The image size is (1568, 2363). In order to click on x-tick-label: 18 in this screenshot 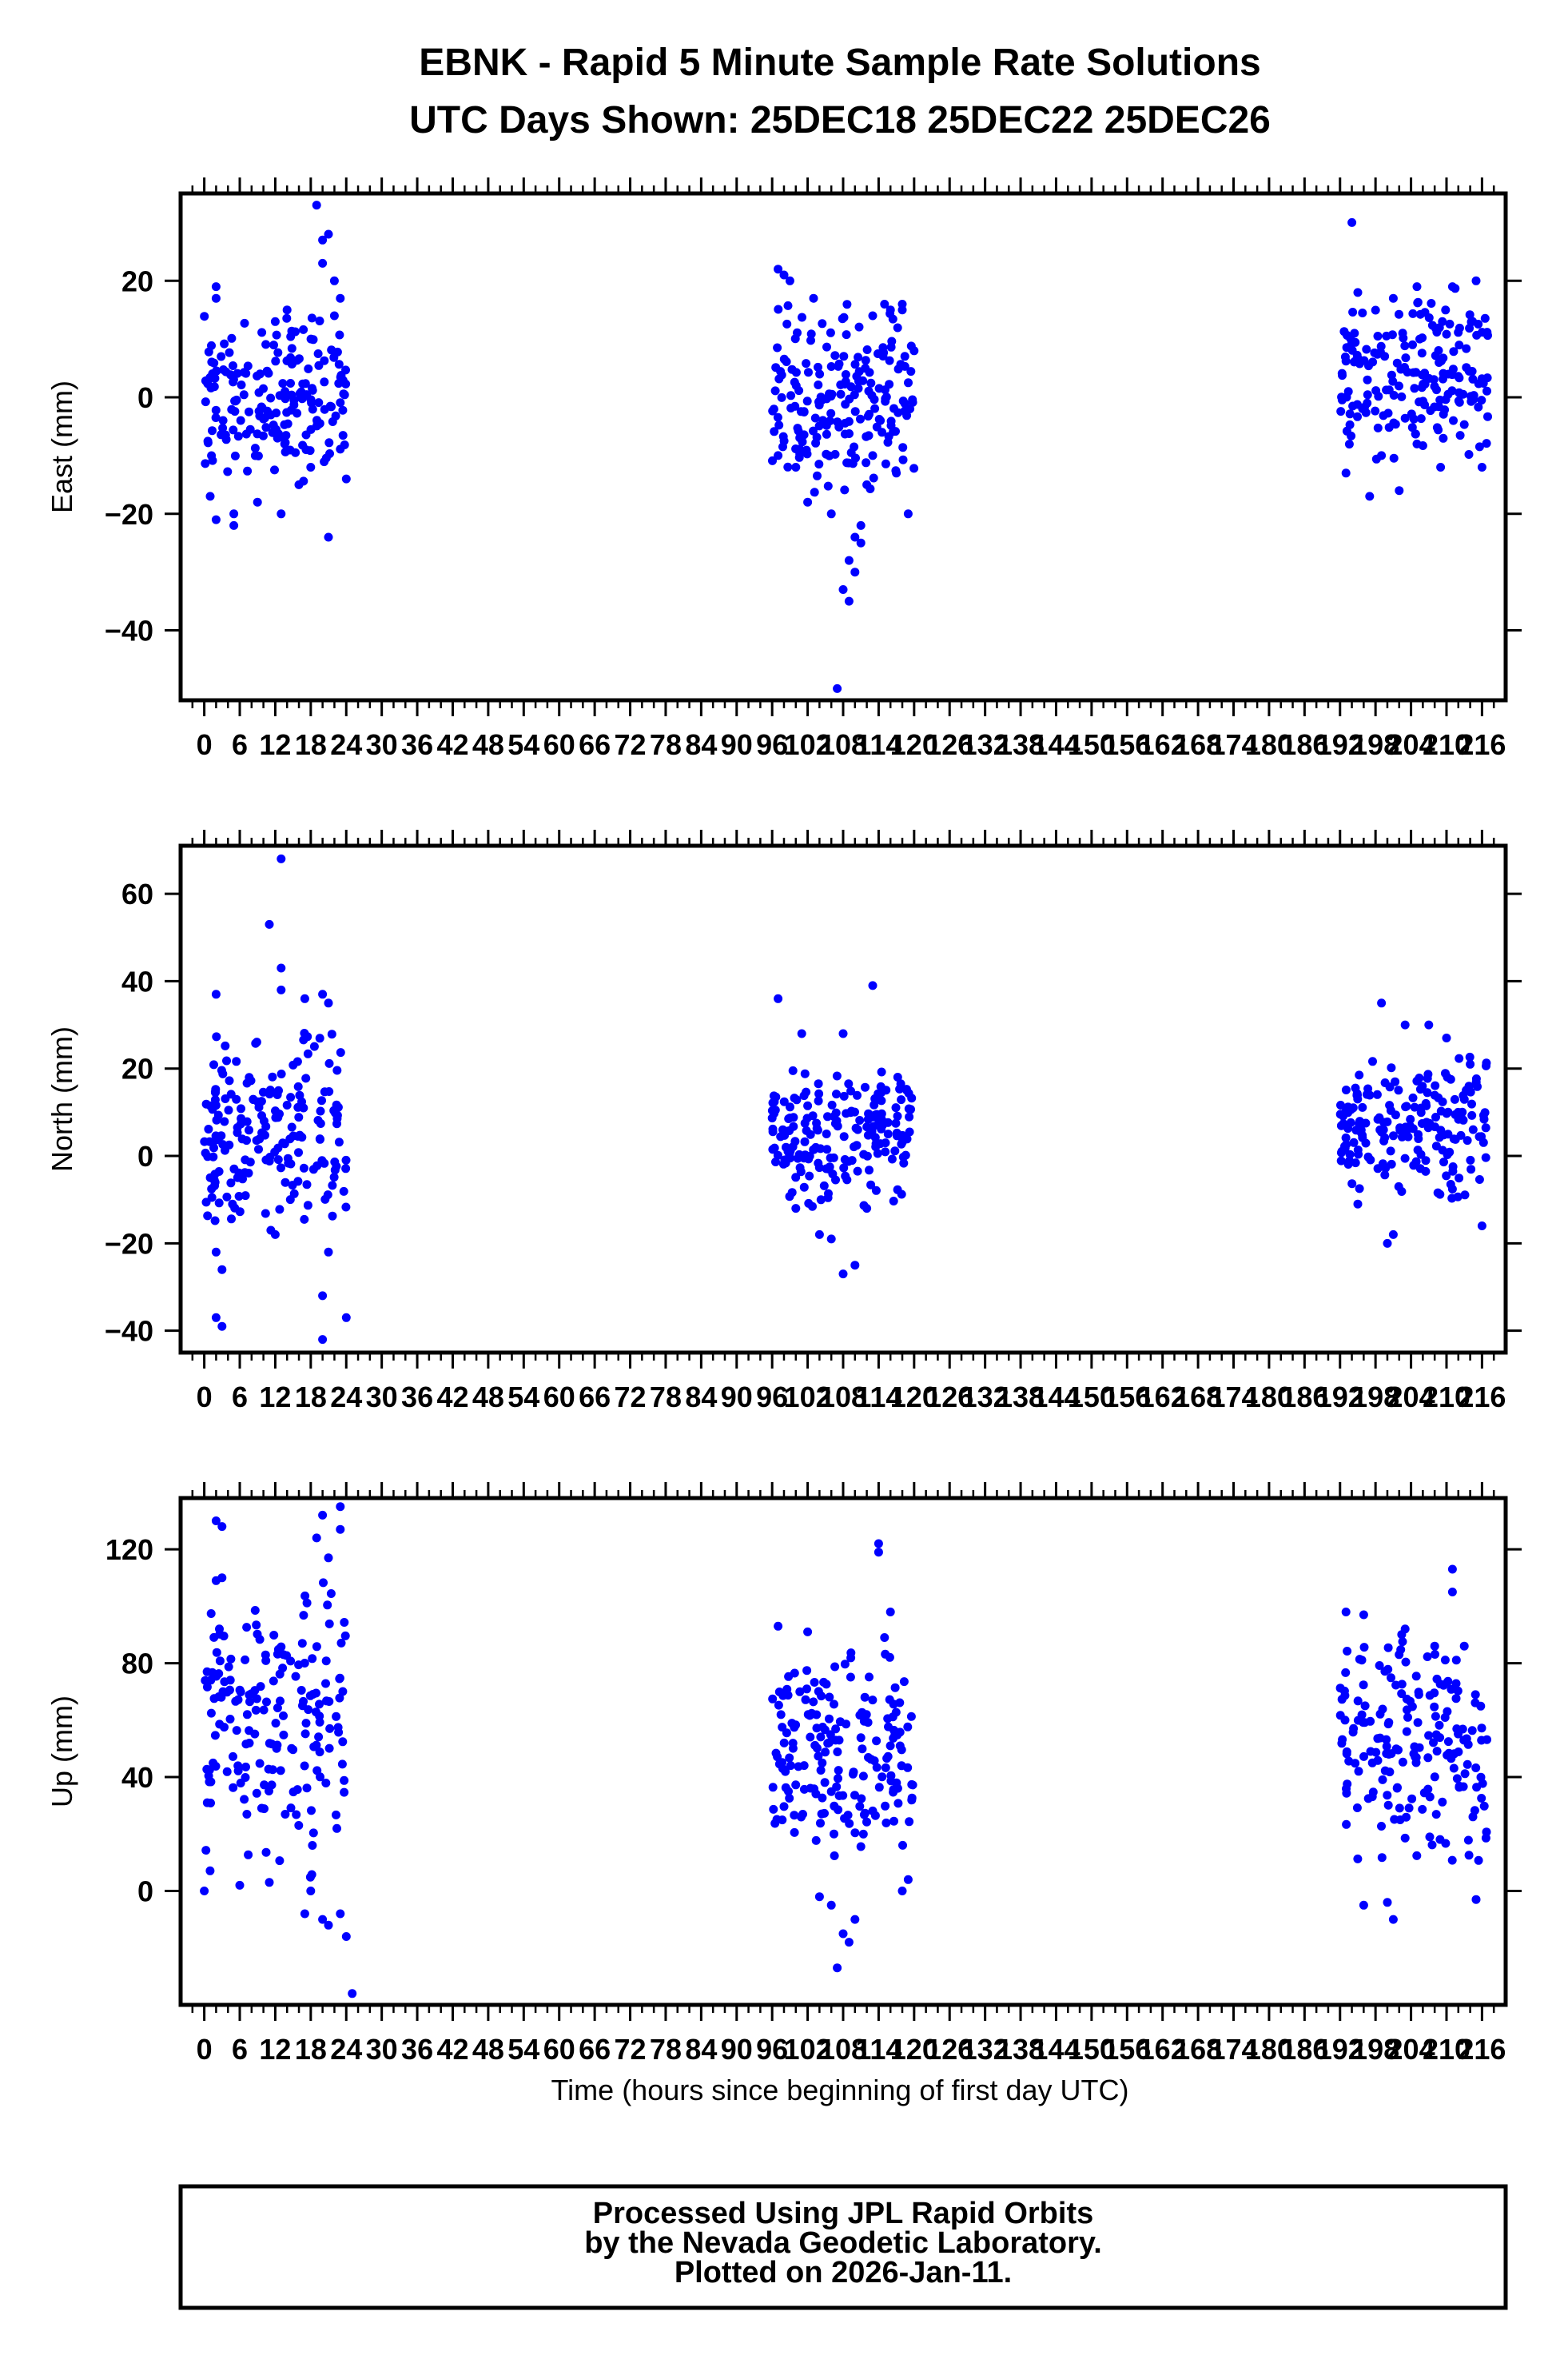, I will do `click(311, 744)`.